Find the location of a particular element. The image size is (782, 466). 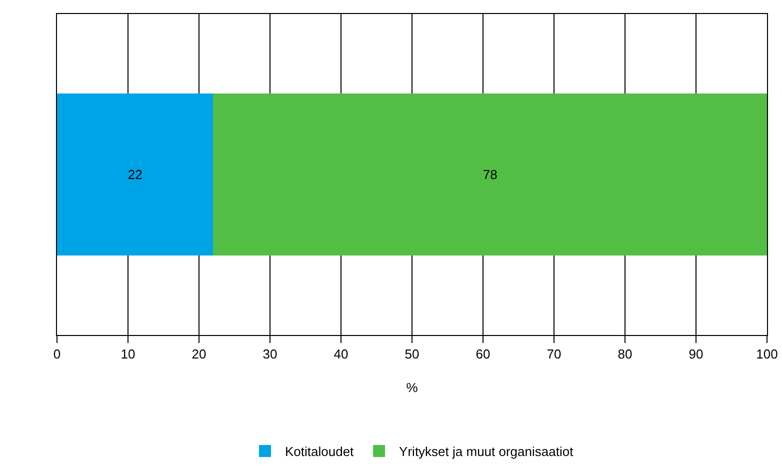

x-tick-label: 0 is located at coordinates (57, 354).